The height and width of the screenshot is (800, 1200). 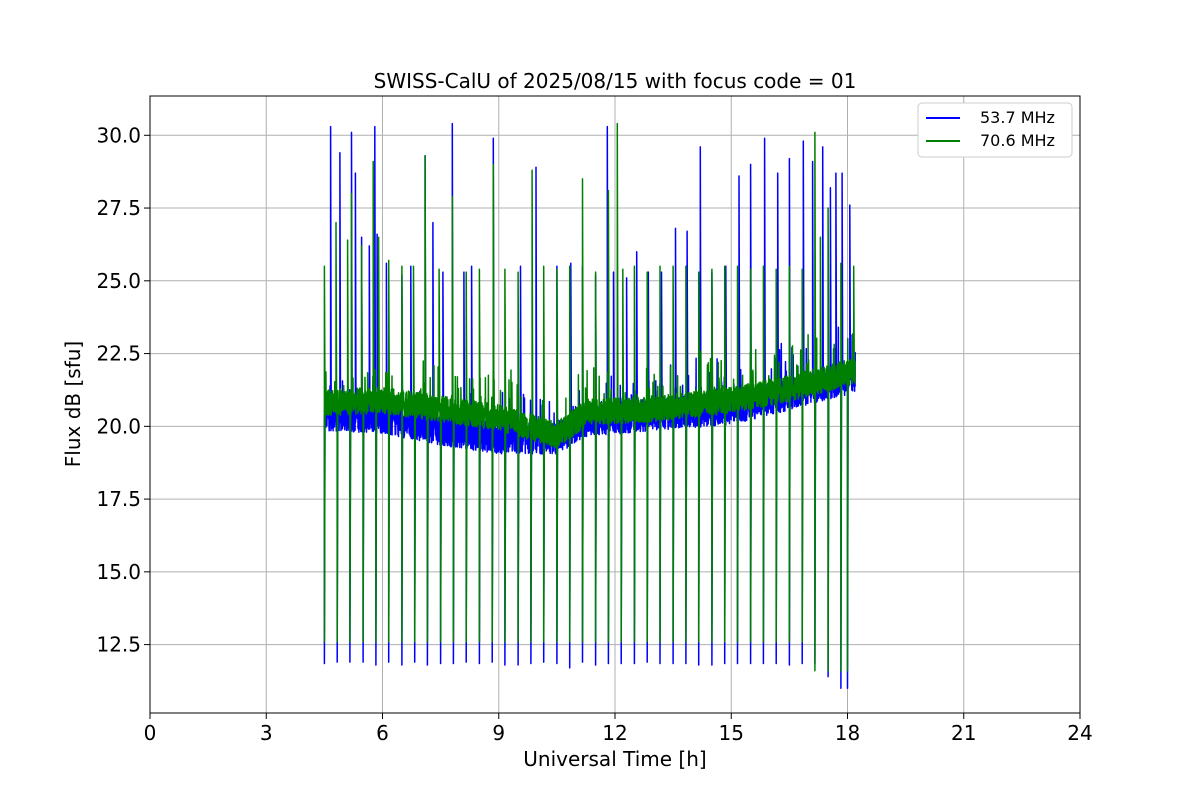 I want to click on x-tick-label: 9, so click(x=498, y=733).